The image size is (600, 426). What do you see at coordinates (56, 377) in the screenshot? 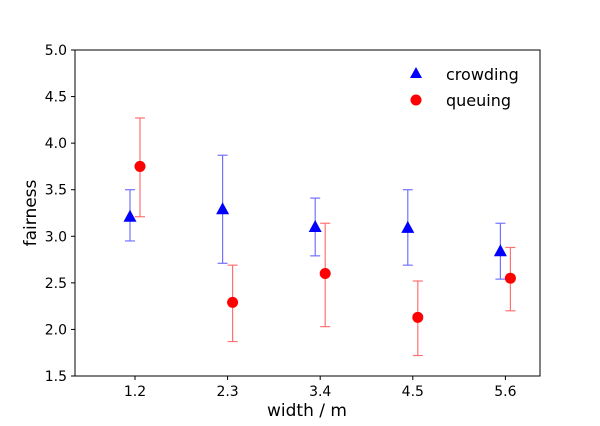
I see `y-tick-label: 1.5` at bounding box center [56, 377].